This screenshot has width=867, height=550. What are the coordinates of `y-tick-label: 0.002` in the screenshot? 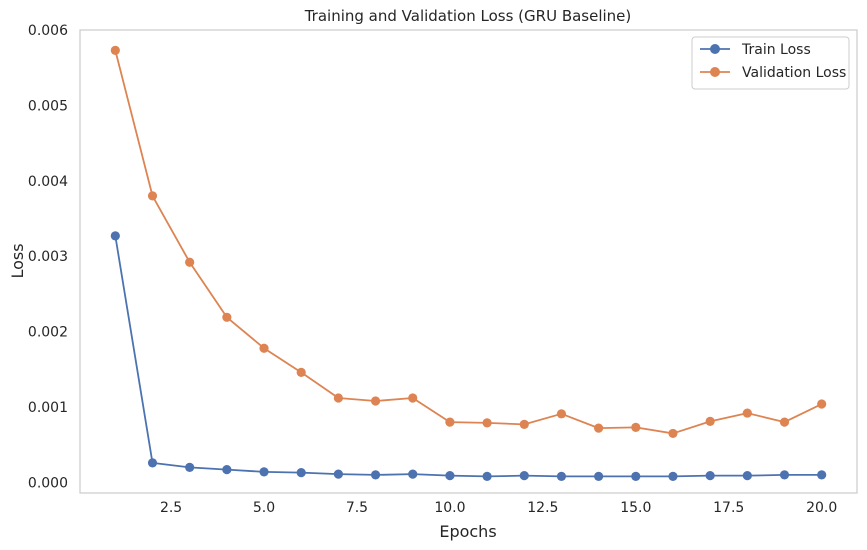 It's located at (48, 333).